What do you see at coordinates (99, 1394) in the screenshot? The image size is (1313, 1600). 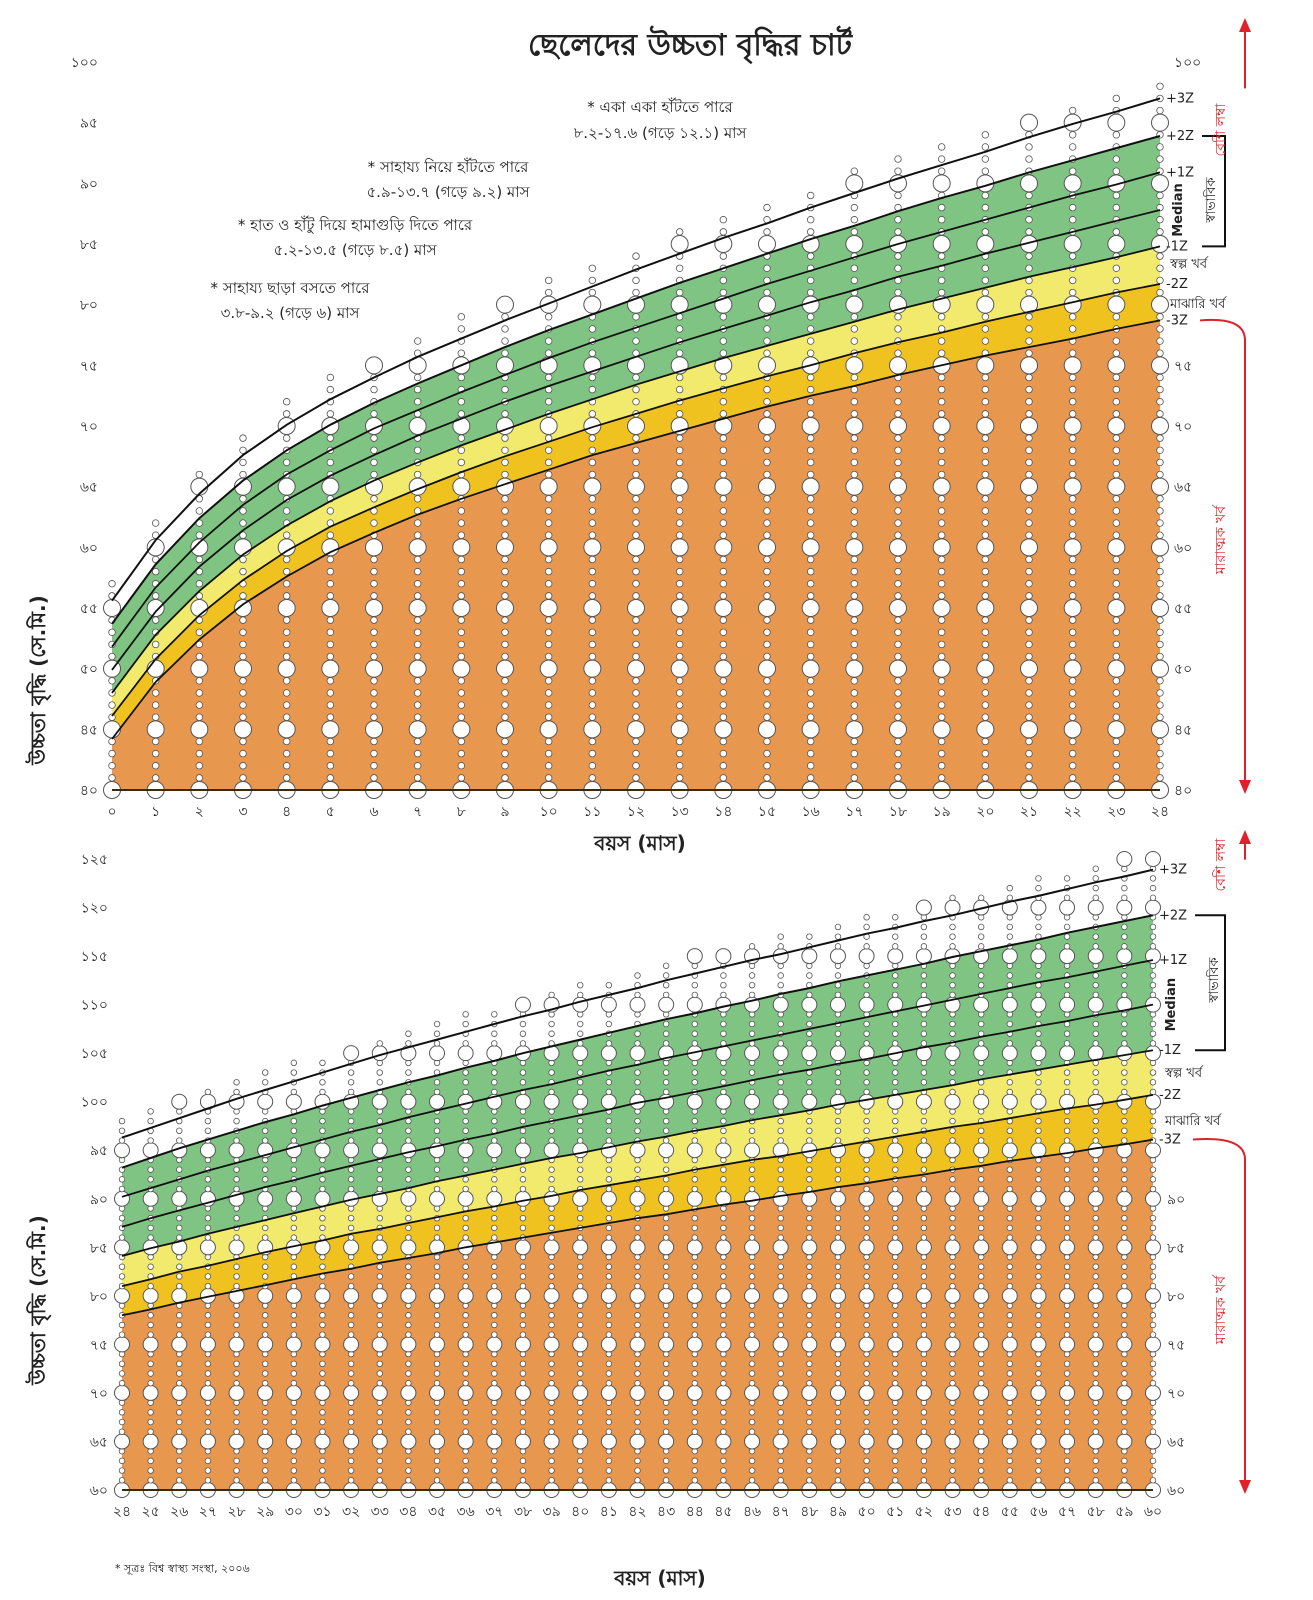 I see `y-tick-label-left: ৭০` at bounding box center [99, 1394].